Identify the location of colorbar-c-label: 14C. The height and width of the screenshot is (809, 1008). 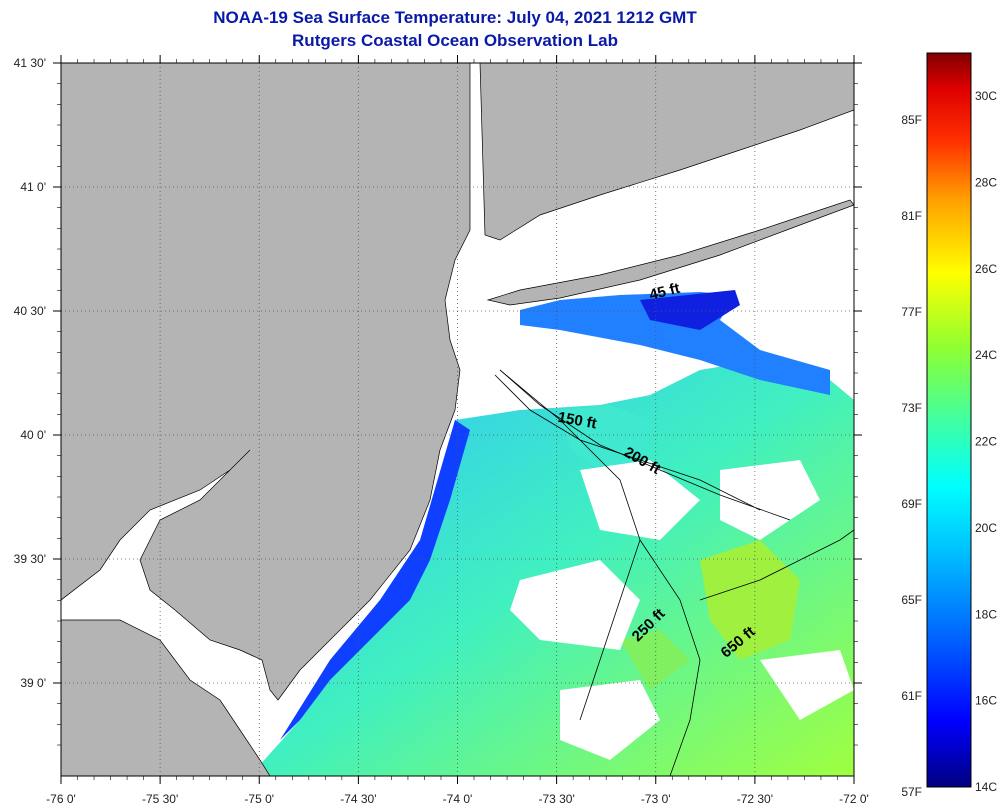
(986, 787).